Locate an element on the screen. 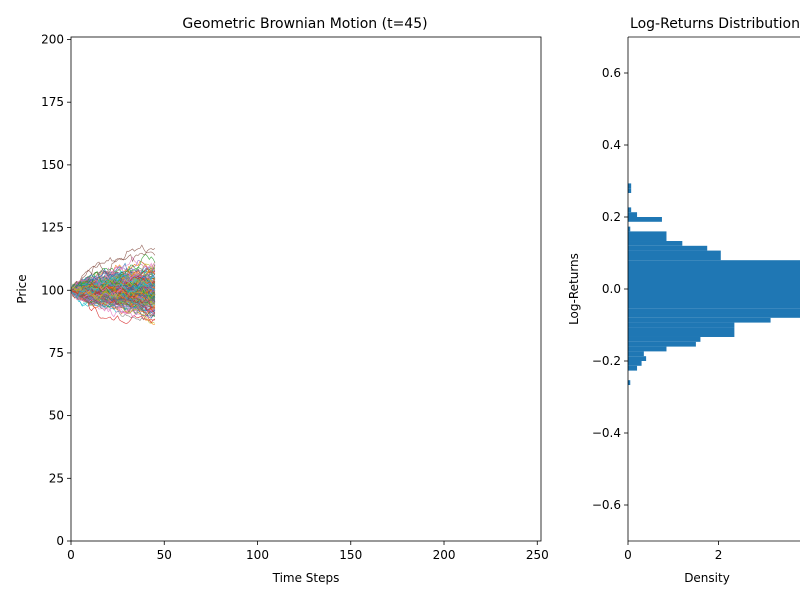  price-chart-title: Geometric Brownian Motion (t=45) is located at coordinates (304, 24).